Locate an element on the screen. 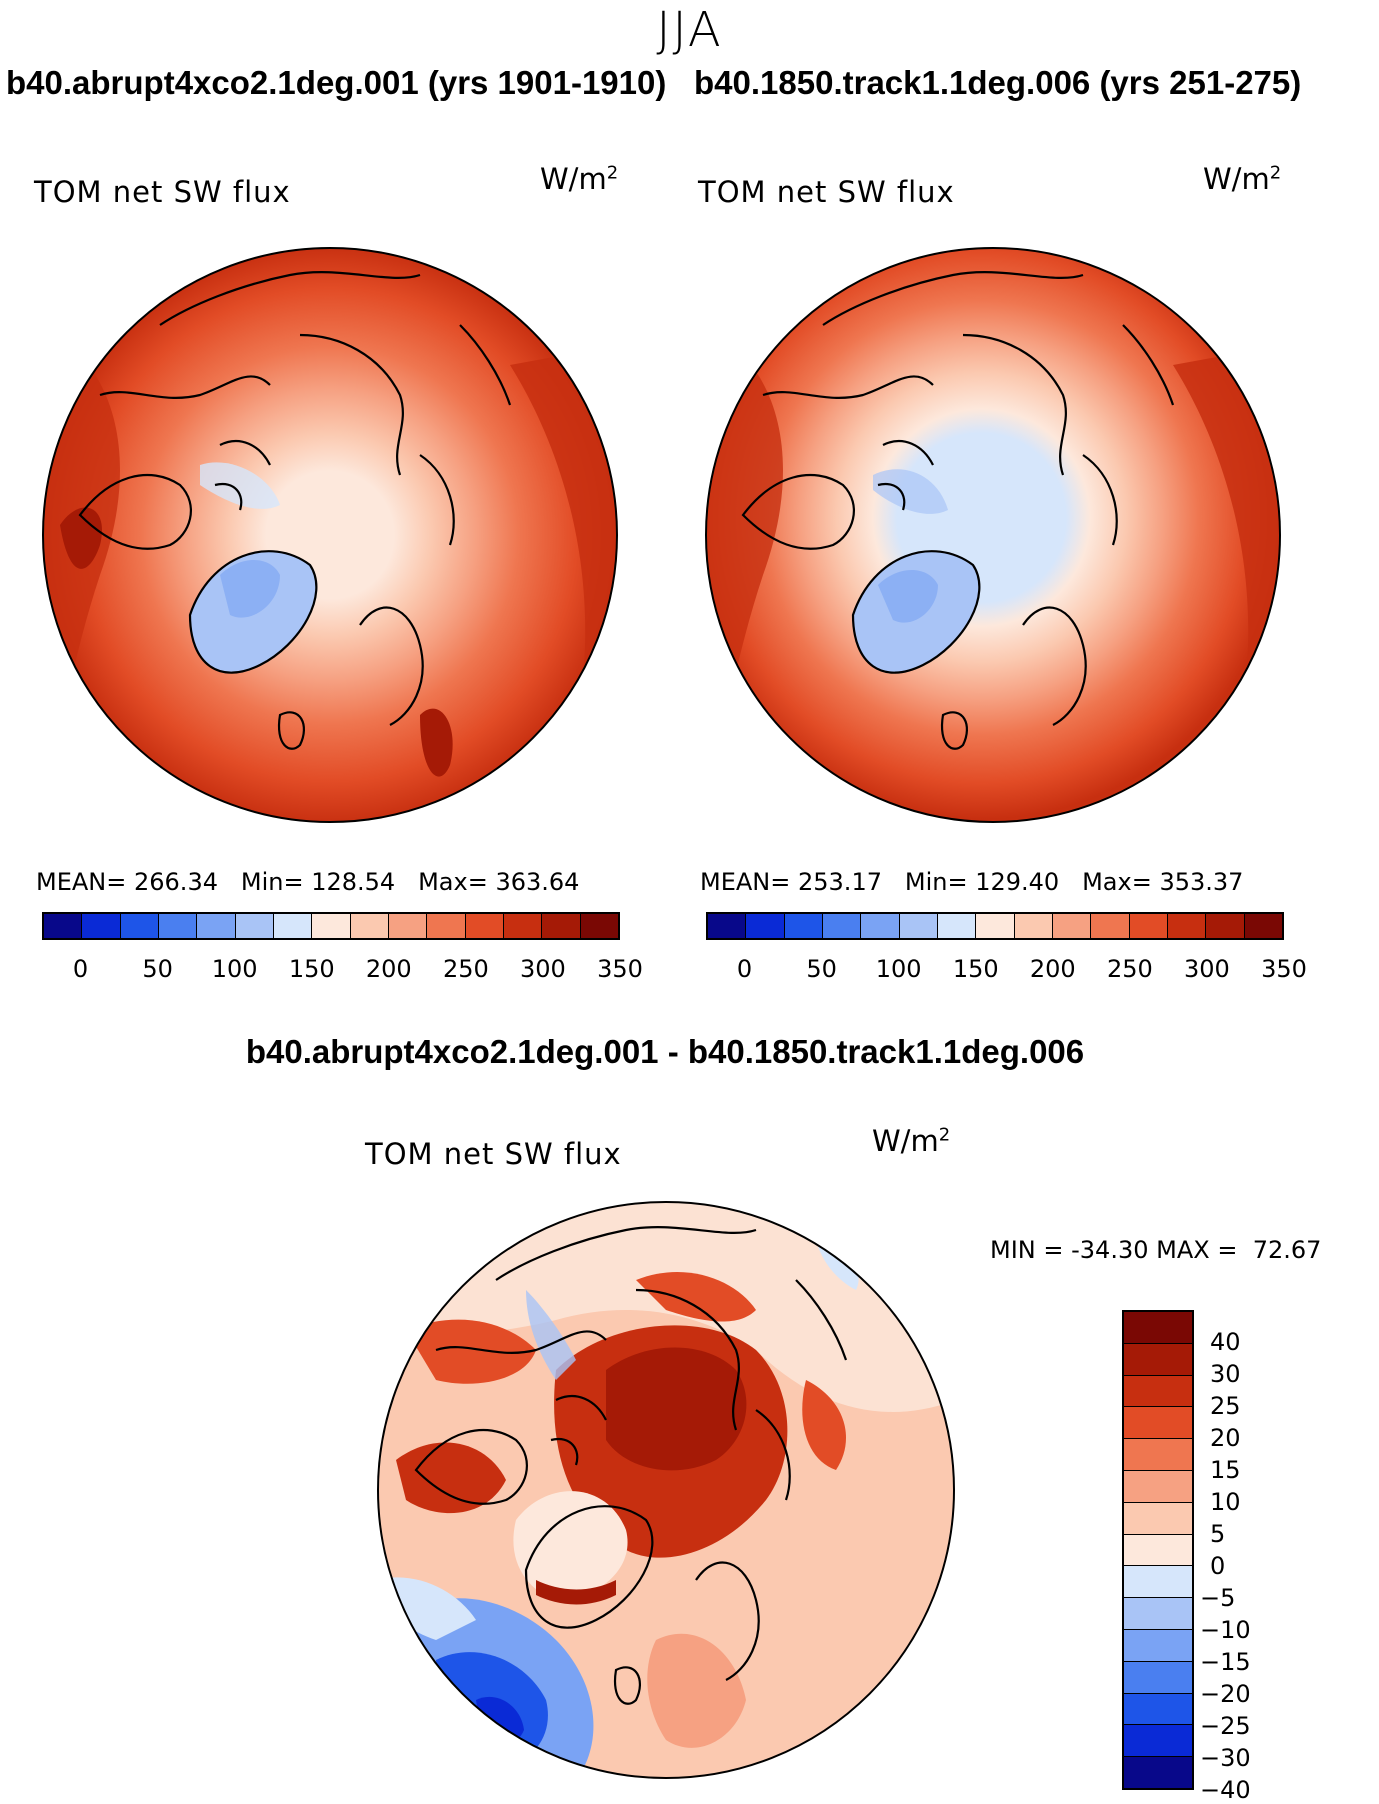  diff-variable-label: TOM net SW flux is located at coordinates (493, 1154).